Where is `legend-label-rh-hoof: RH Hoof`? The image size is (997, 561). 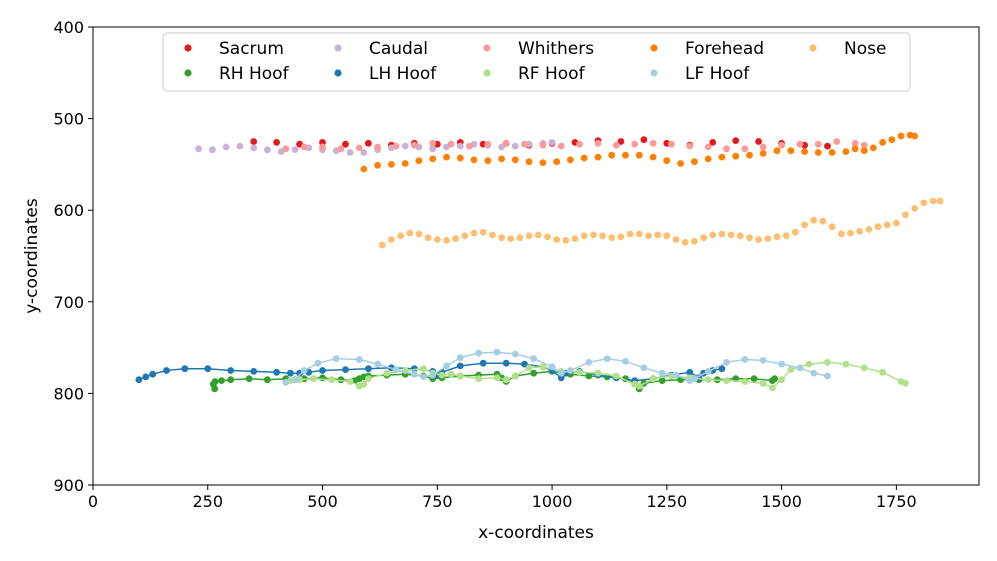
legend-label-rh-hoof: RH Hoof is located at coordinates (254, 74).